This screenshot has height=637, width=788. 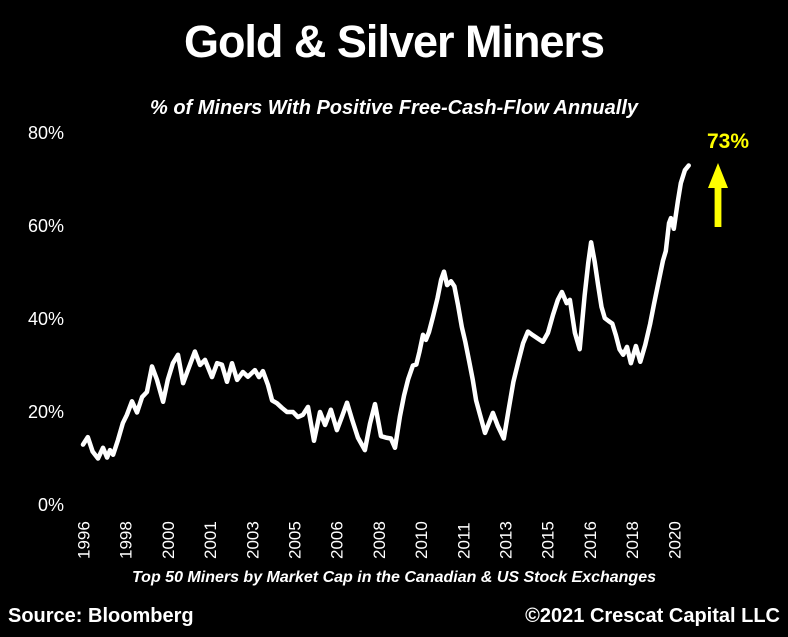 What do you see at coordinates (46, 412) in the screenshot?
I see `y-axis-label: 20%` at bounding box center [46, 412].